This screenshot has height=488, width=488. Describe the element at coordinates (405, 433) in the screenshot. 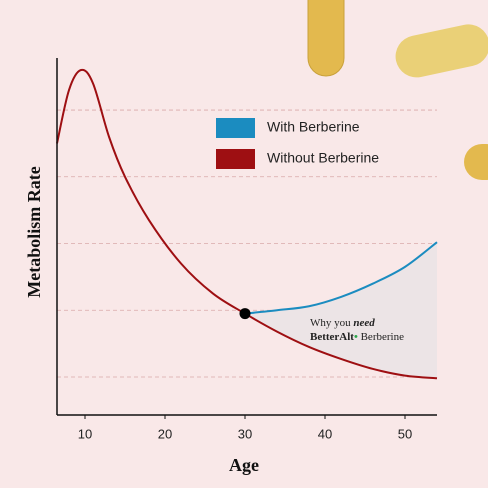

I see `x-tick-label: 50` at that location.